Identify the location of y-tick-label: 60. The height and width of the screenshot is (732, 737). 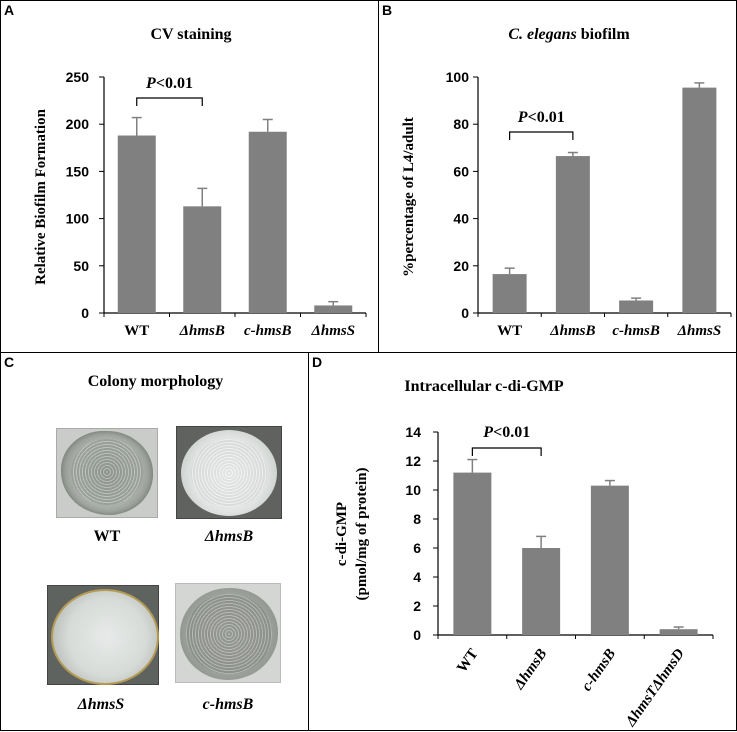
(461, 171).